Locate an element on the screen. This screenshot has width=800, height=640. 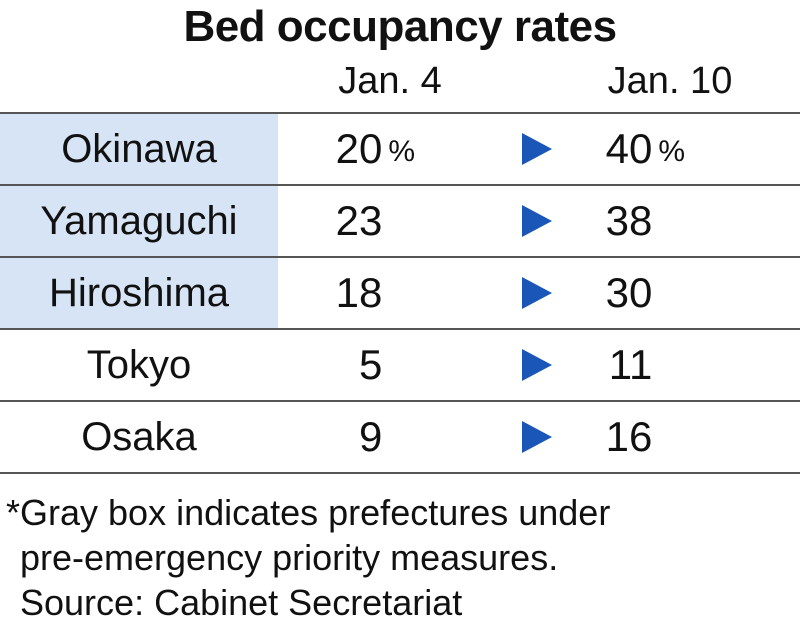
table-row: Okinawa 20% 40% is located at coordinates (400, 148).